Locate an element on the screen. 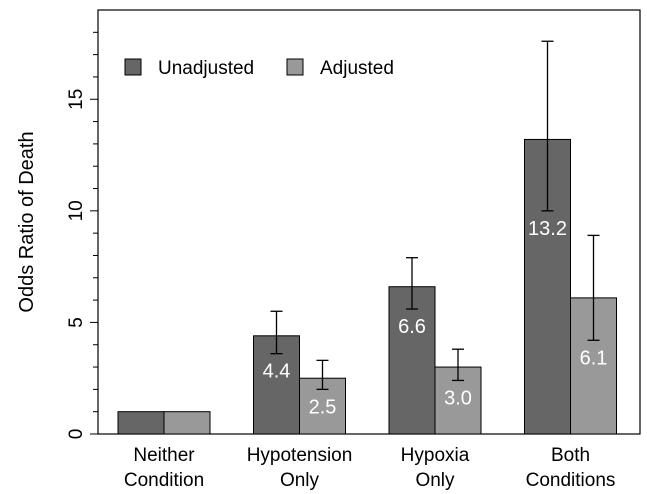 Image resolution: width=647 pixels, height=494 pixels. legend-label: Adjusted is located at coordinates (357, 68).